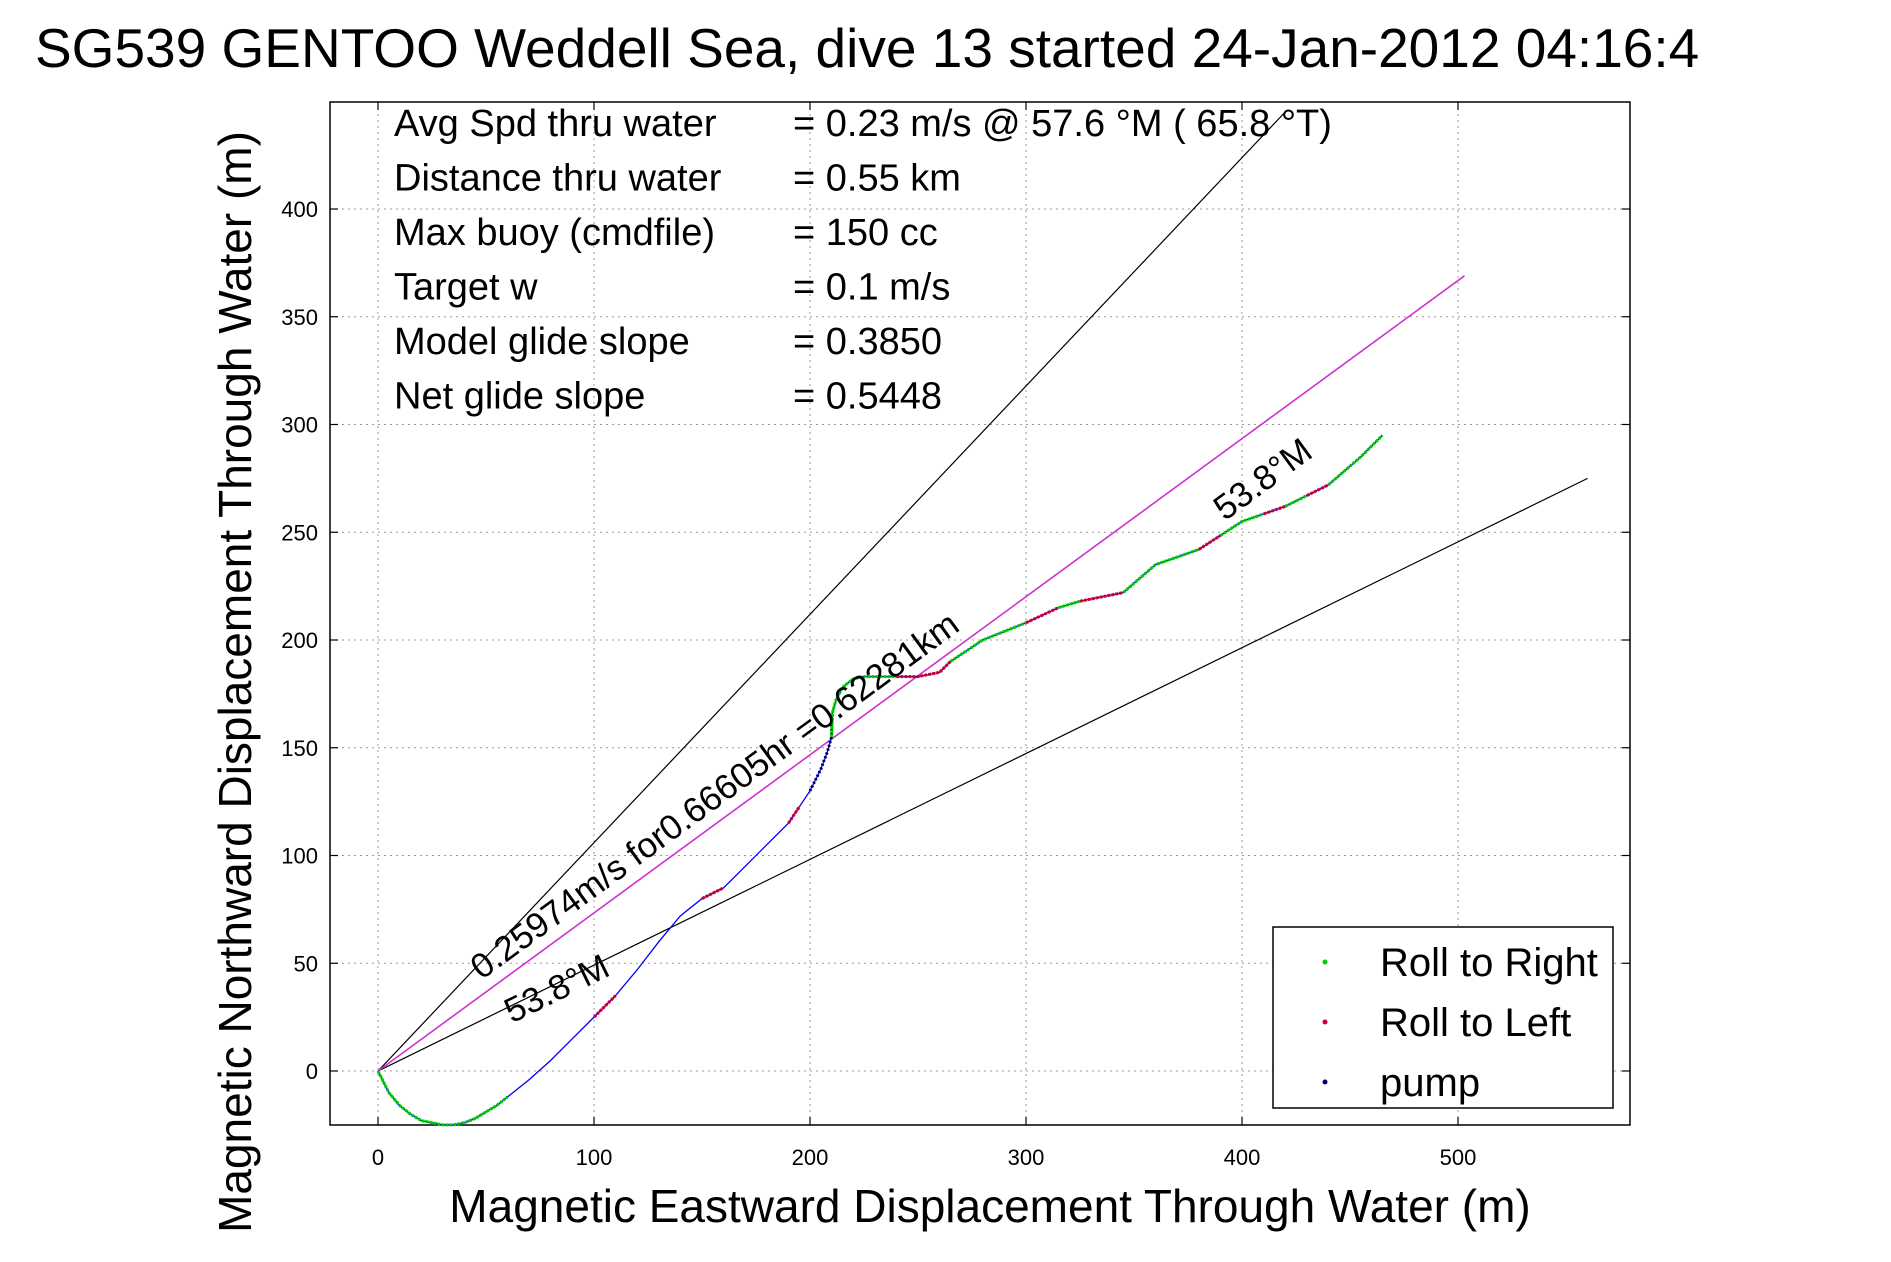  I want to click on info-value: = 150 cc, so click(865, 233).